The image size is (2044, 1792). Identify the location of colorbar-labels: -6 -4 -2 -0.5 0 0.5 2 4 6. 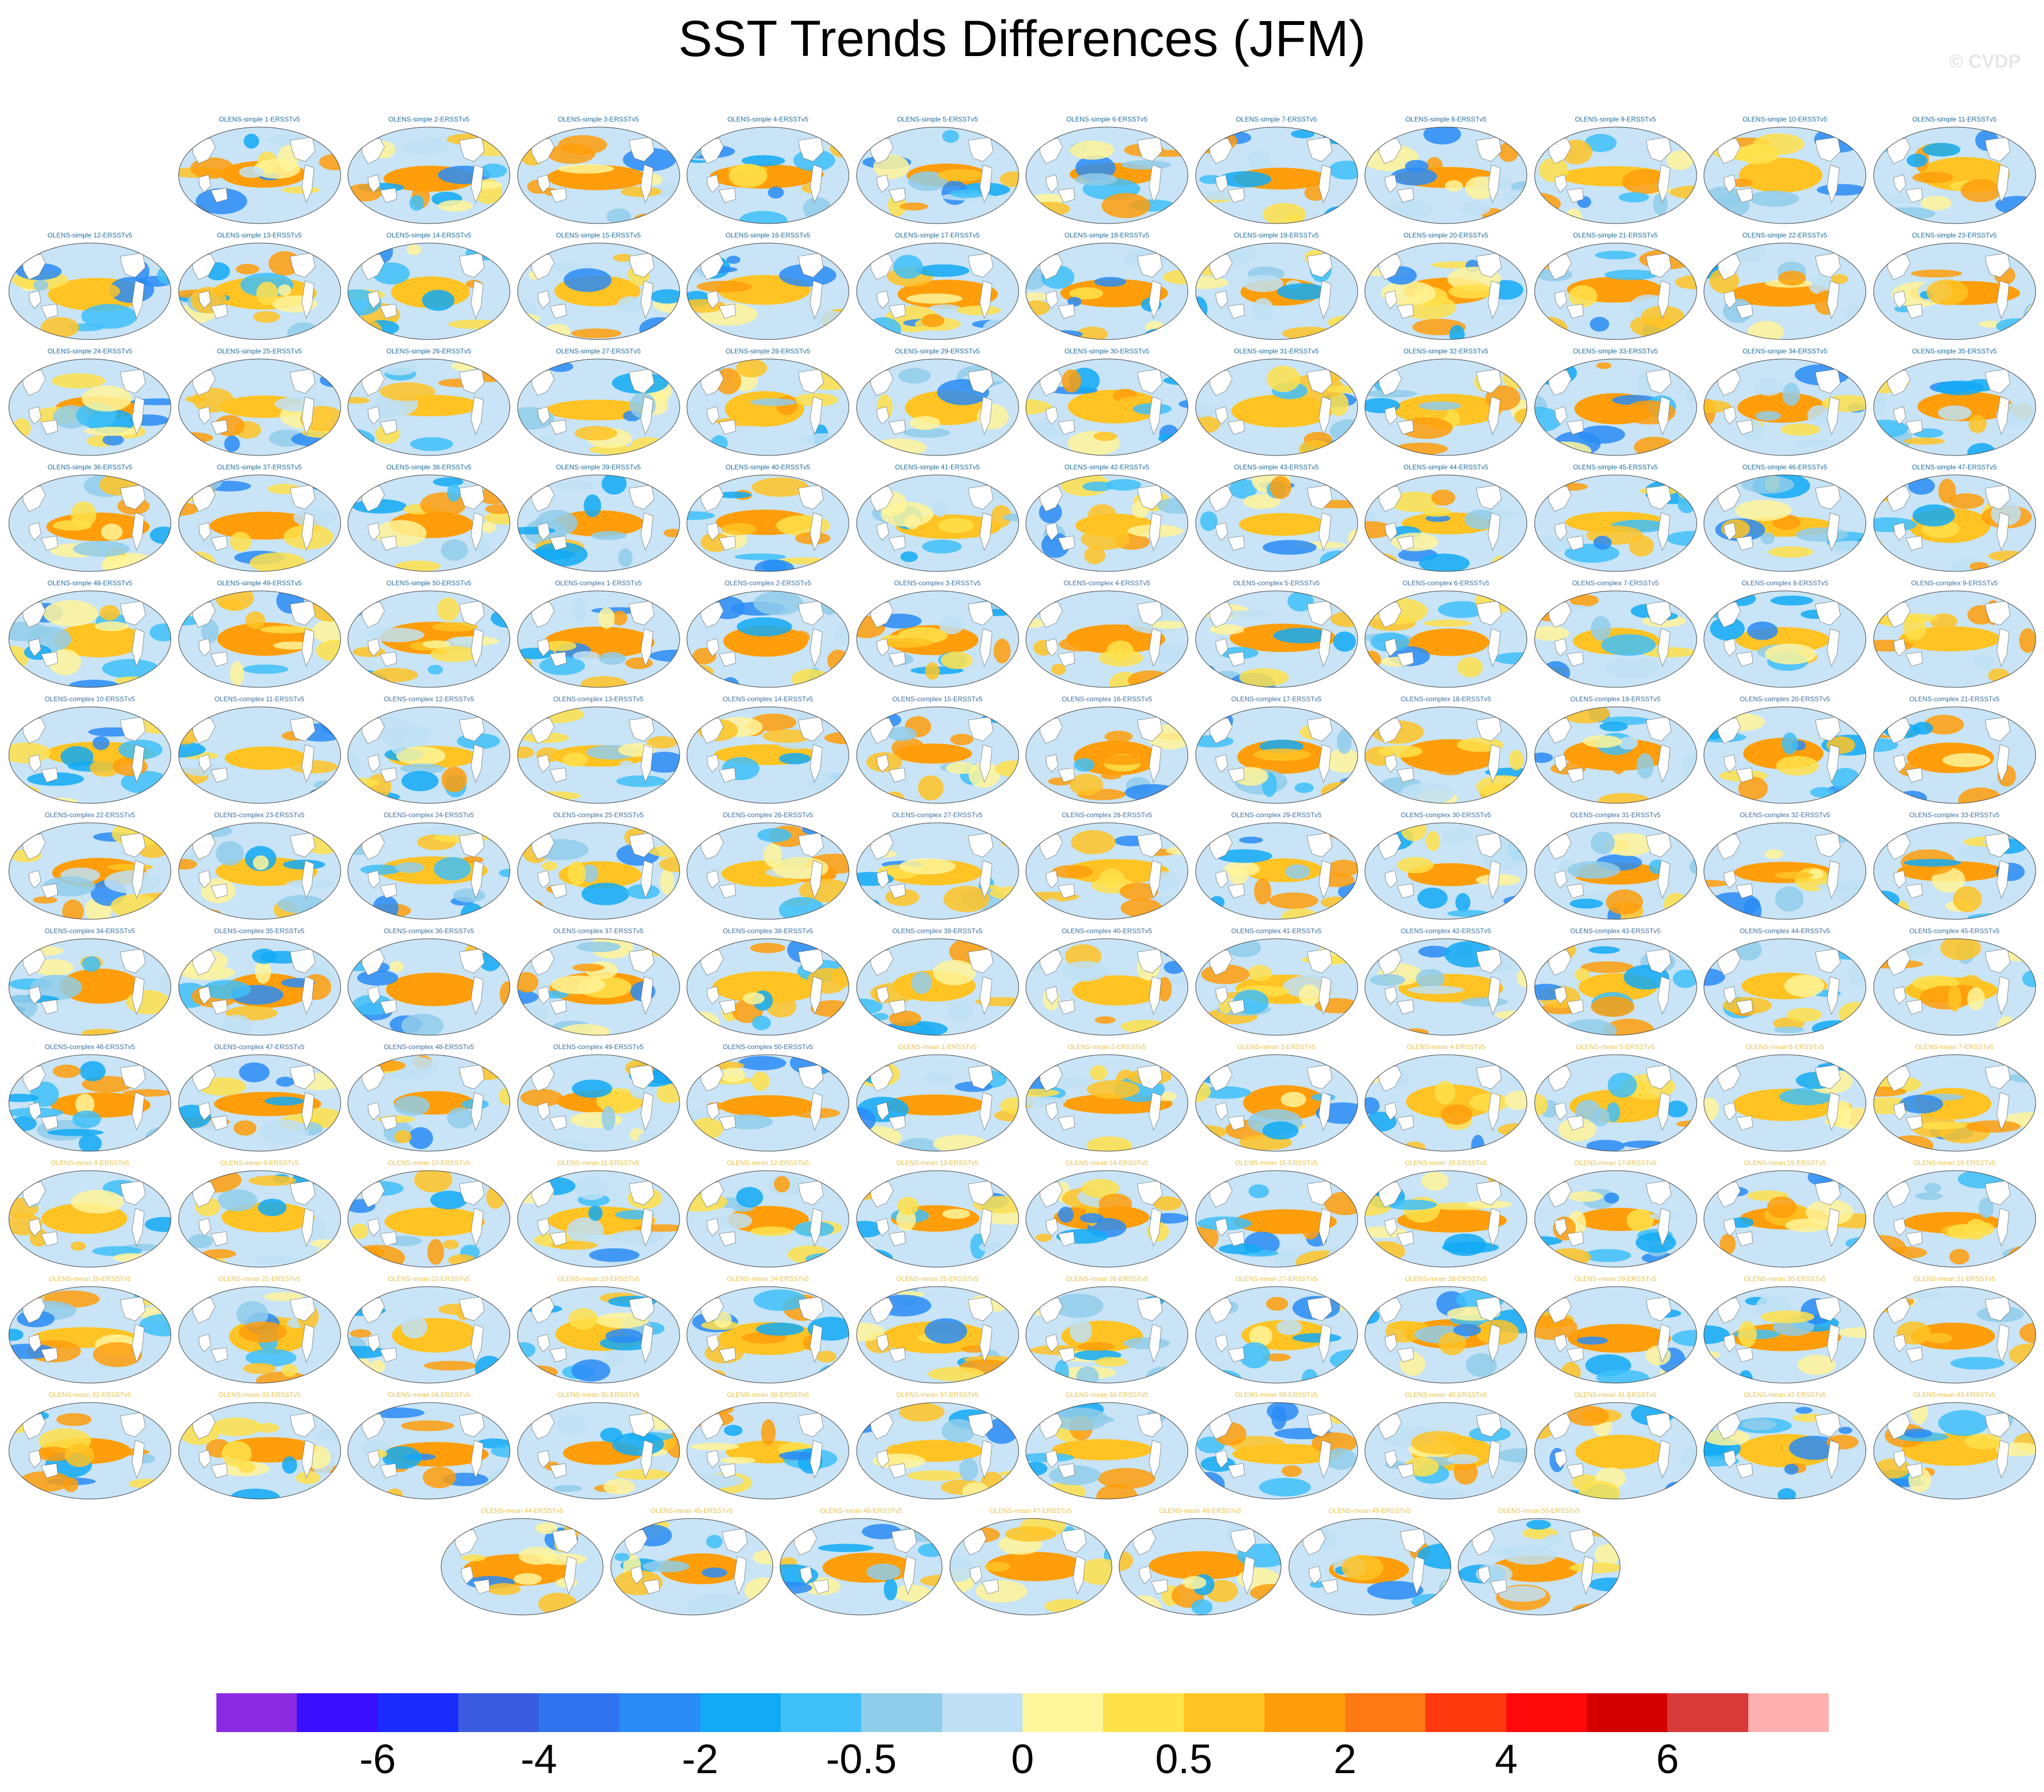
(1022, 1760).